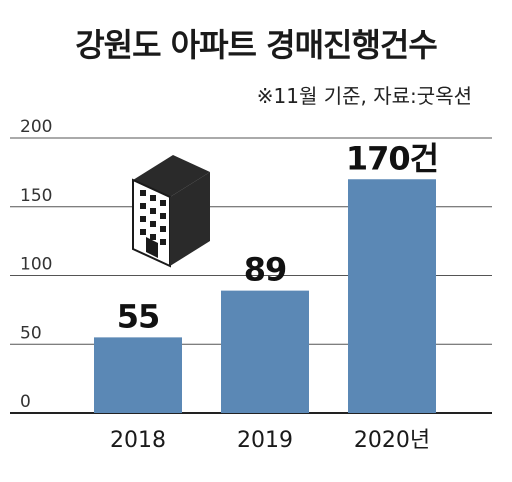  I want to click on x-tick-label: 2018, so click(138, 440).